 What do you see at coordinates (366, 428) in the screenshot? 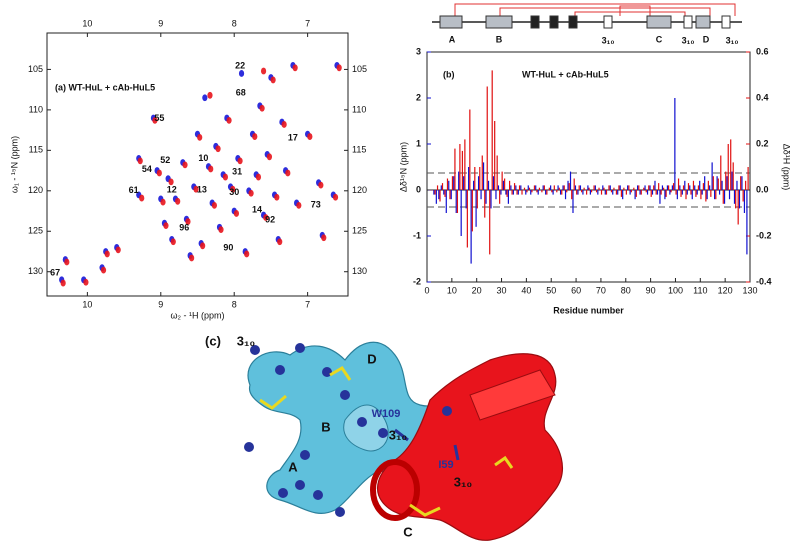
I see `helix-b` at bounding box center [366, 428].